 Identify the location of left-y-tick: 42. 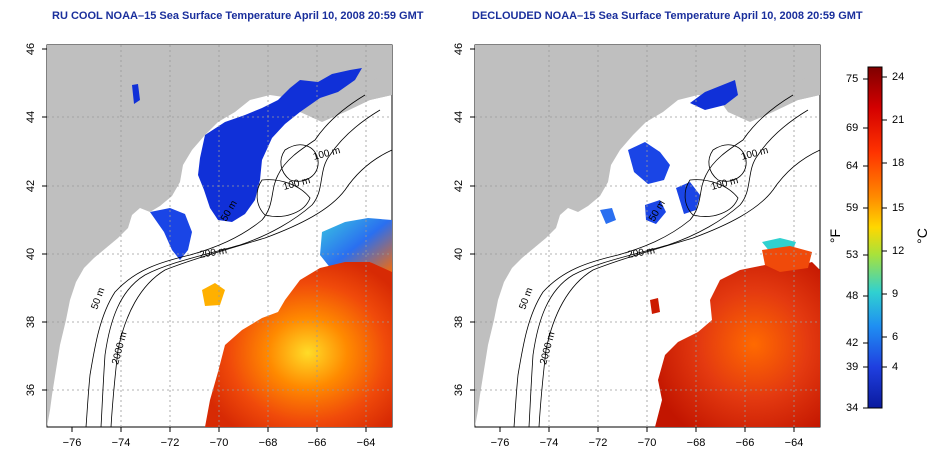
(31, 186).